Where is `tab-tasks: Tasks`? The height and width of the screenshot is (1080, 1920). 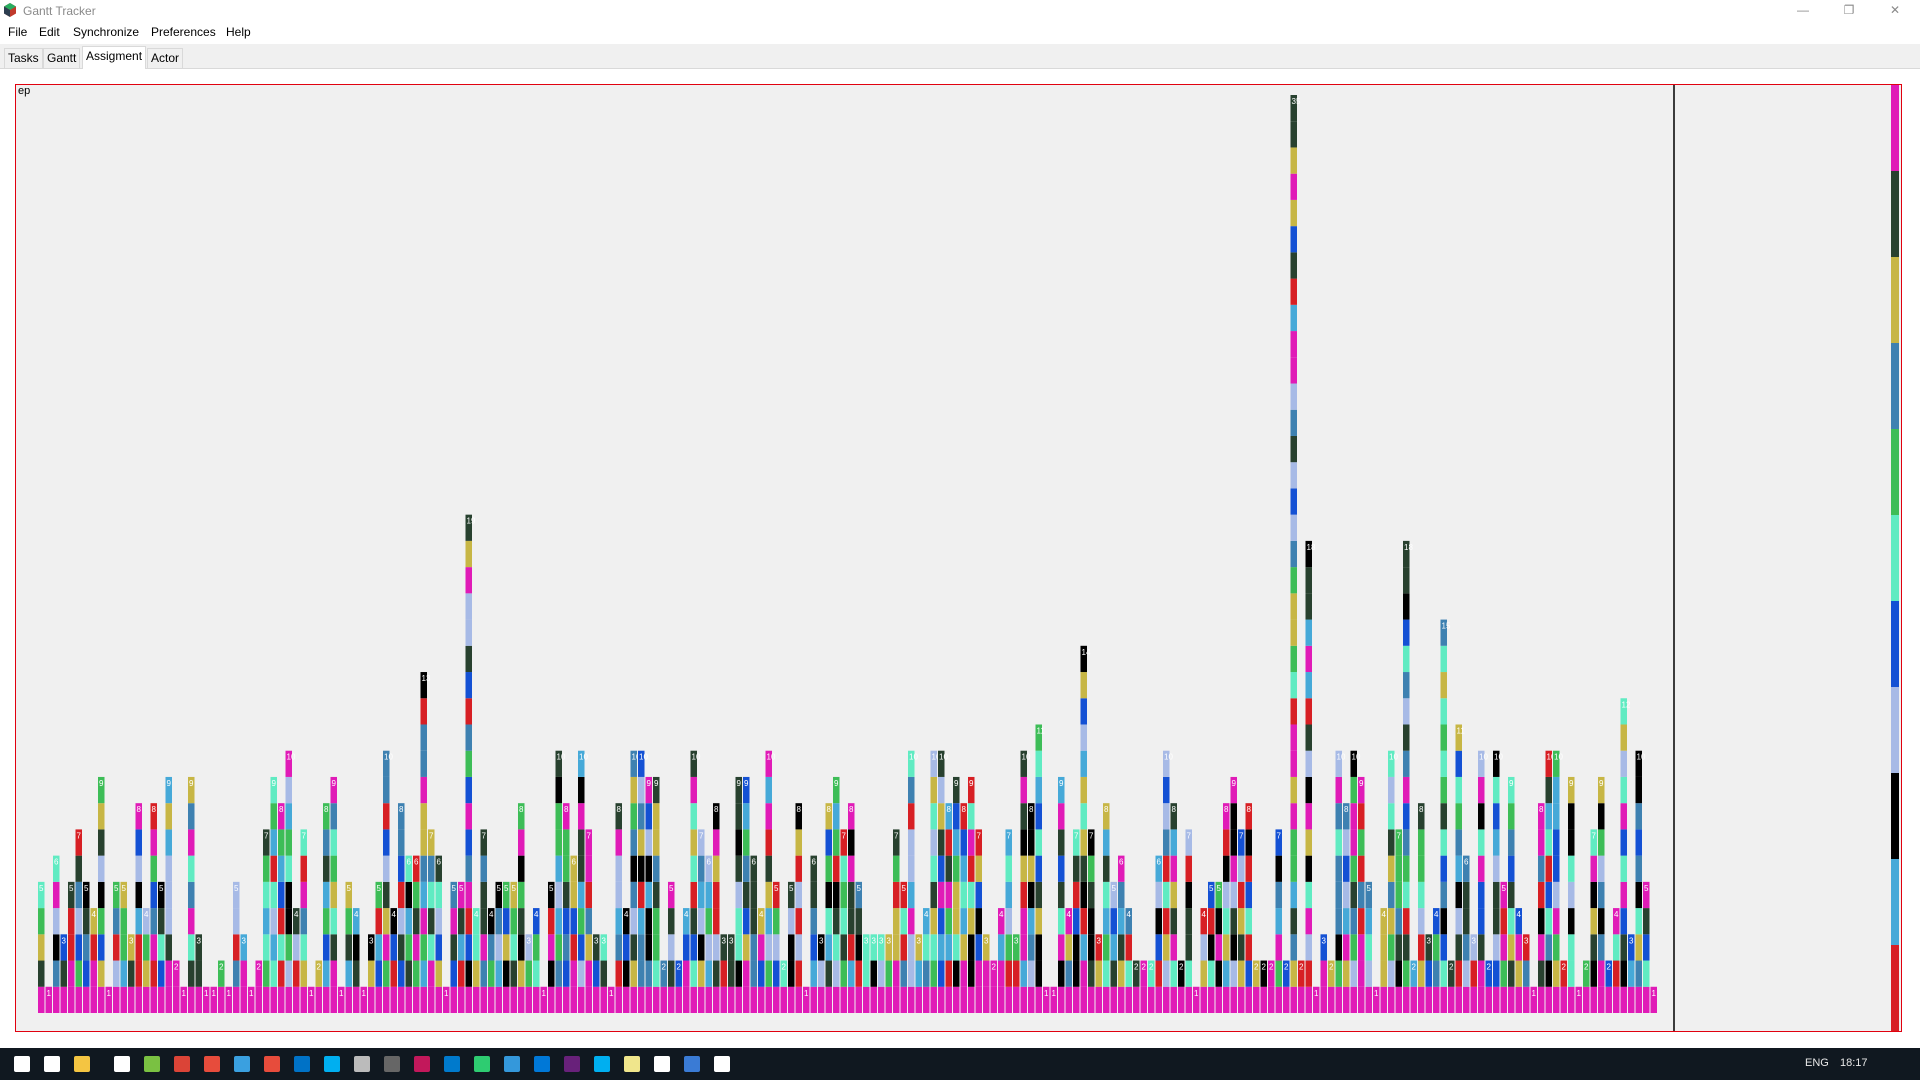
tab-tasks: Tasks is located at coordinates (23, 58).